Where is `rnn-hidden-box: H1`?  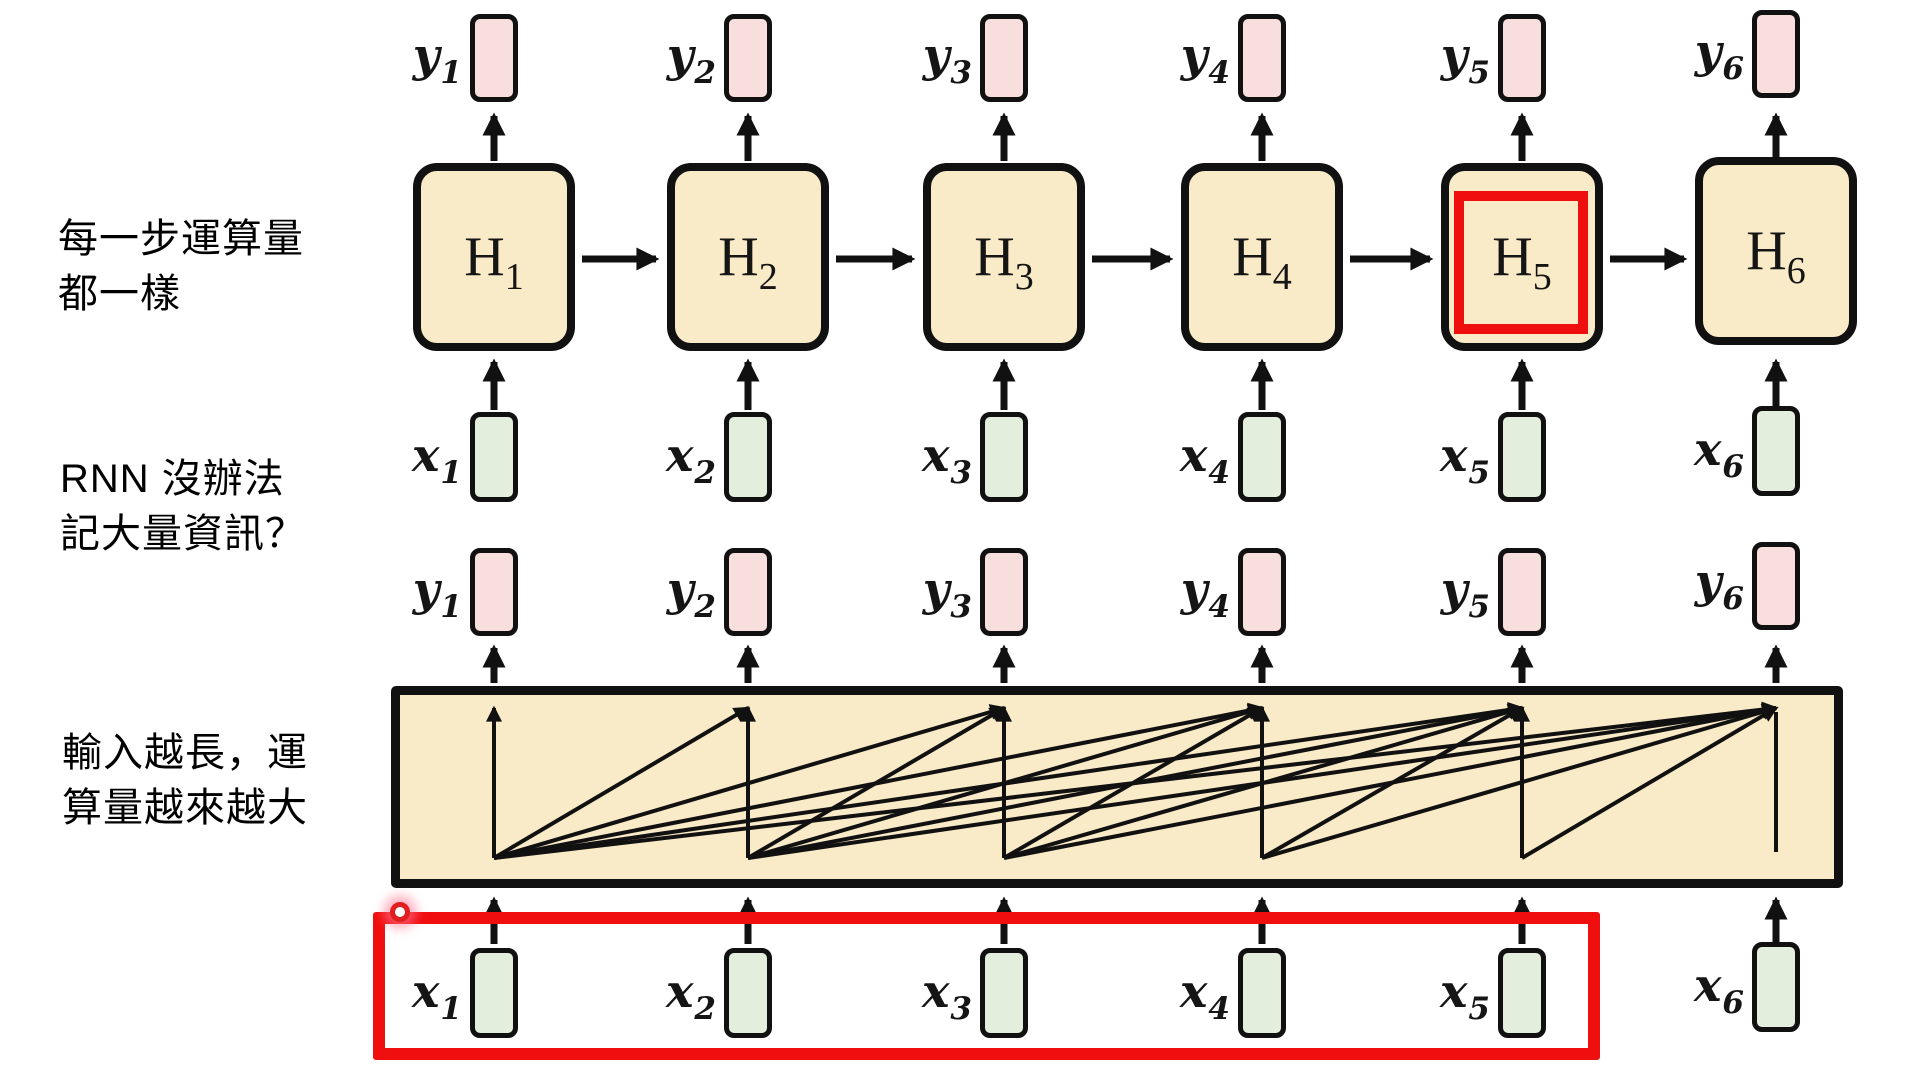
rnn-hidden-box: H1 is located at coordinates (494, 257).